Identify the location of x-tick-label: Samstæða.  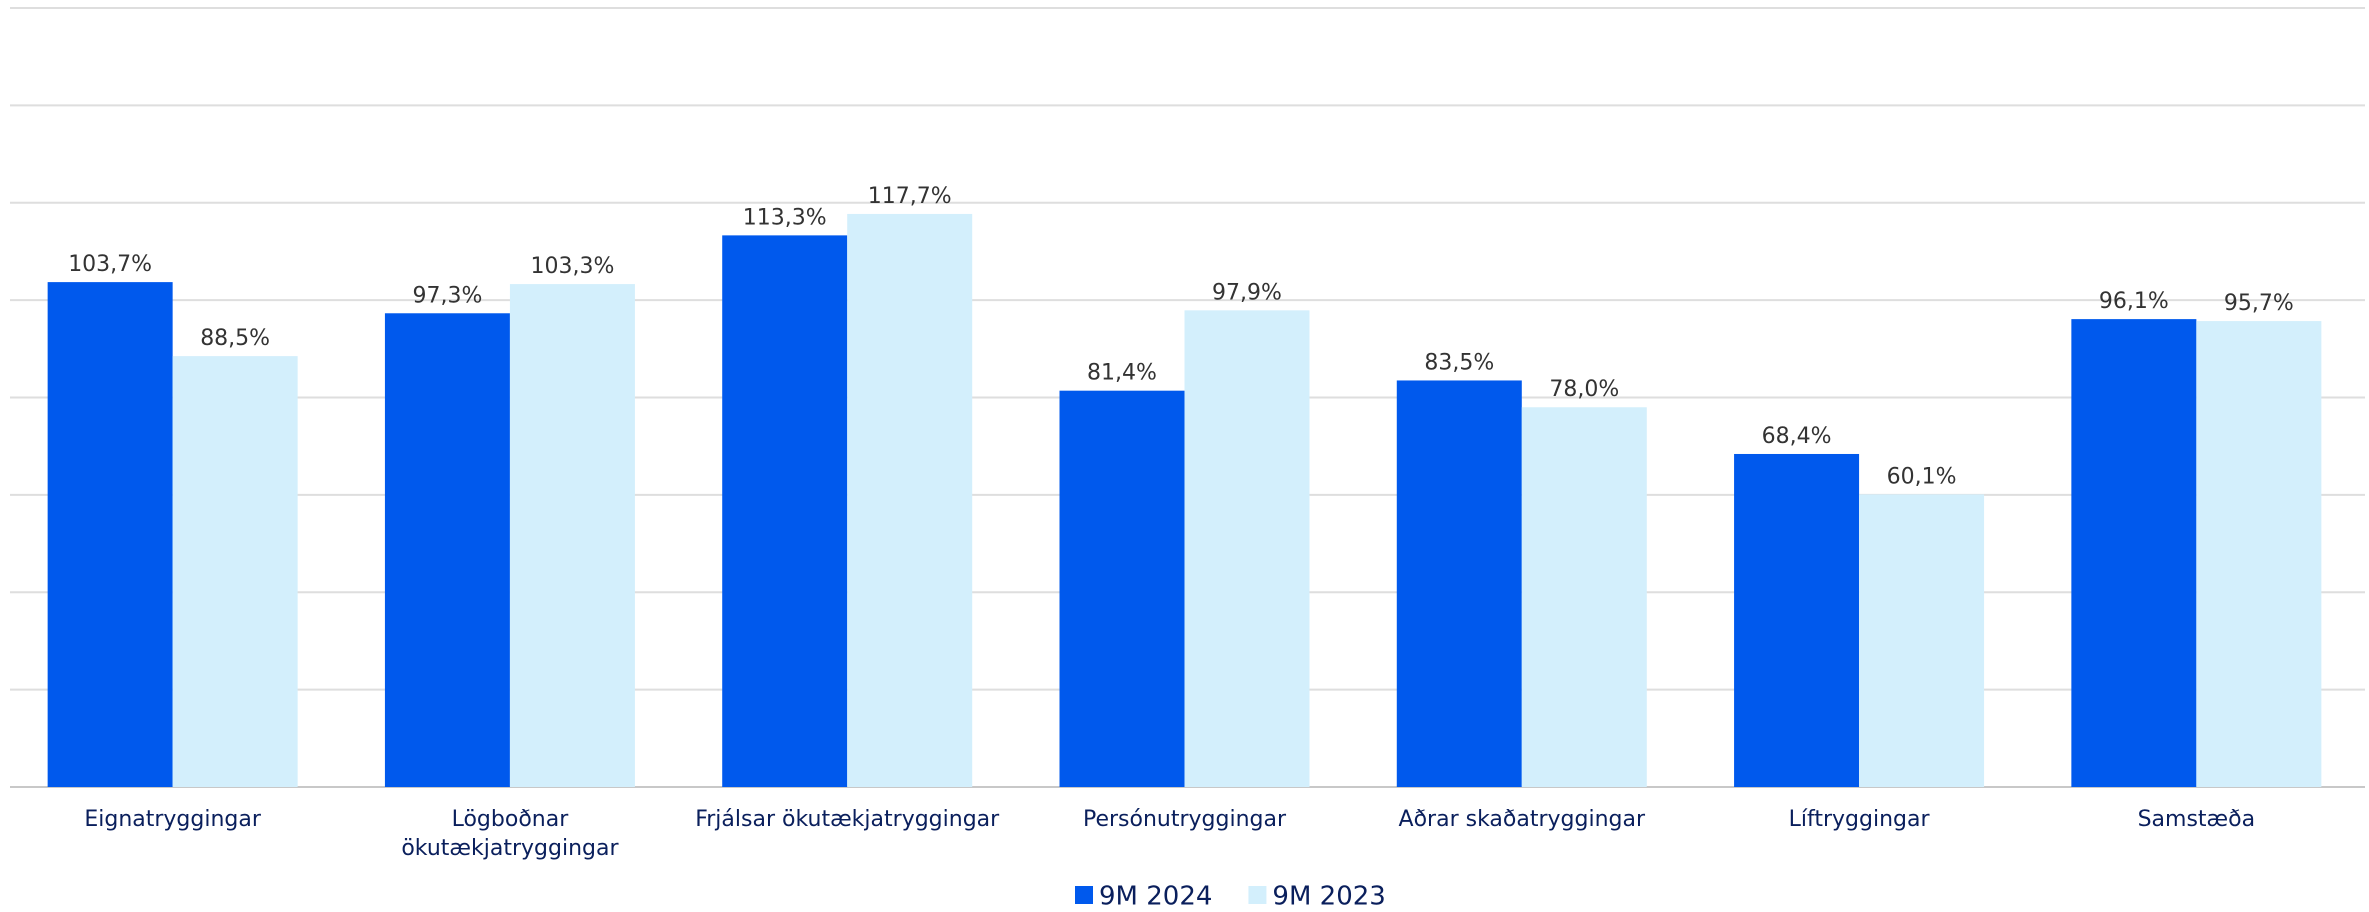
(2196, 819).